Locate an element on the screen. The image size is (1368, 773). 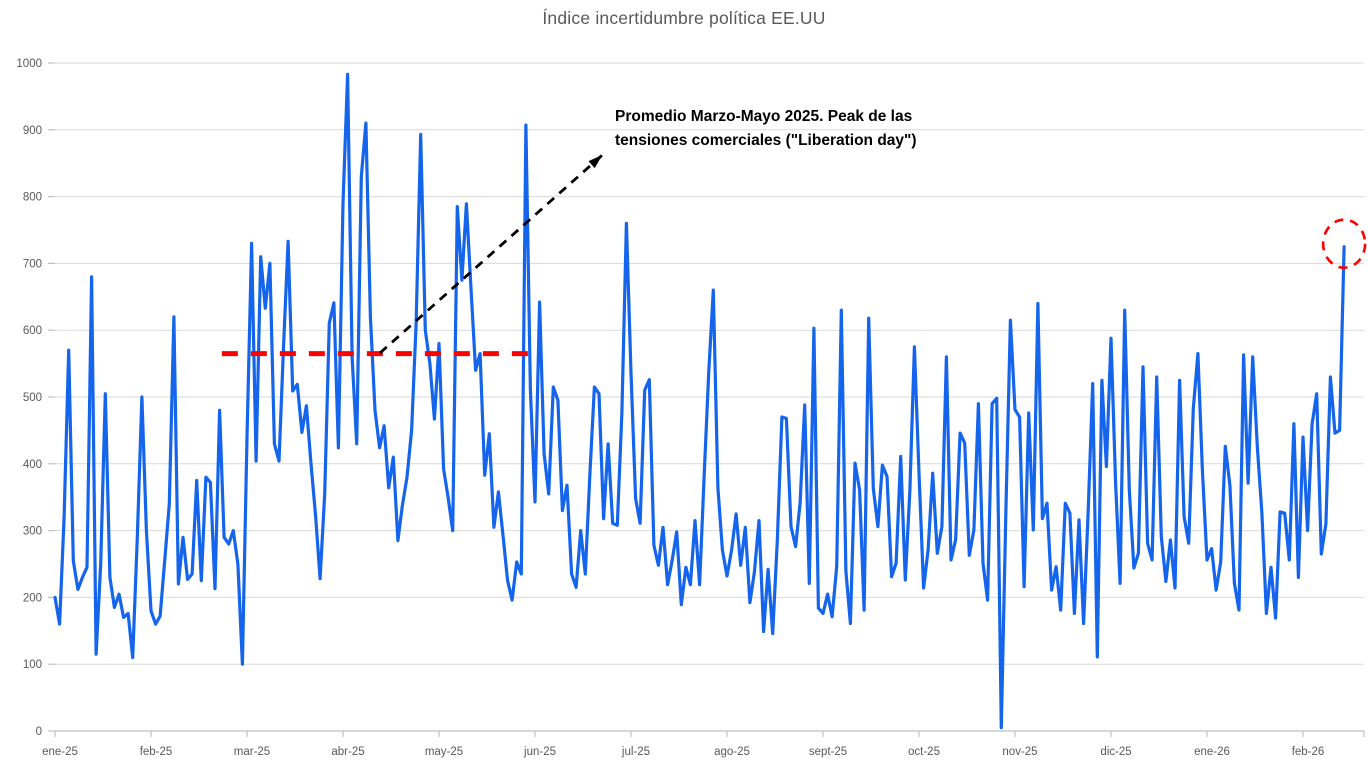
x-axis-tick-label: feb-25 is located at coordinates (156, 752).